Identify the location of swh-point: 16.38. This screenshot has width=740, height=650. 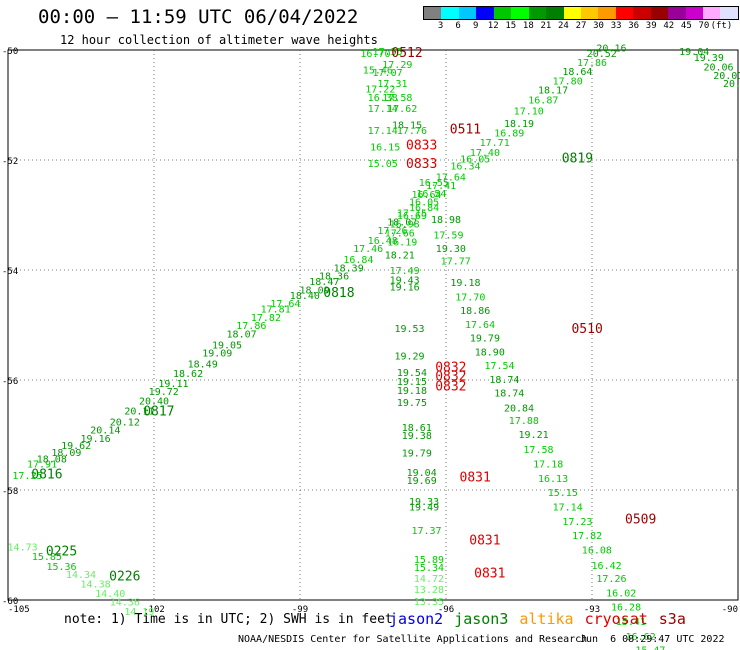
(383, 98).